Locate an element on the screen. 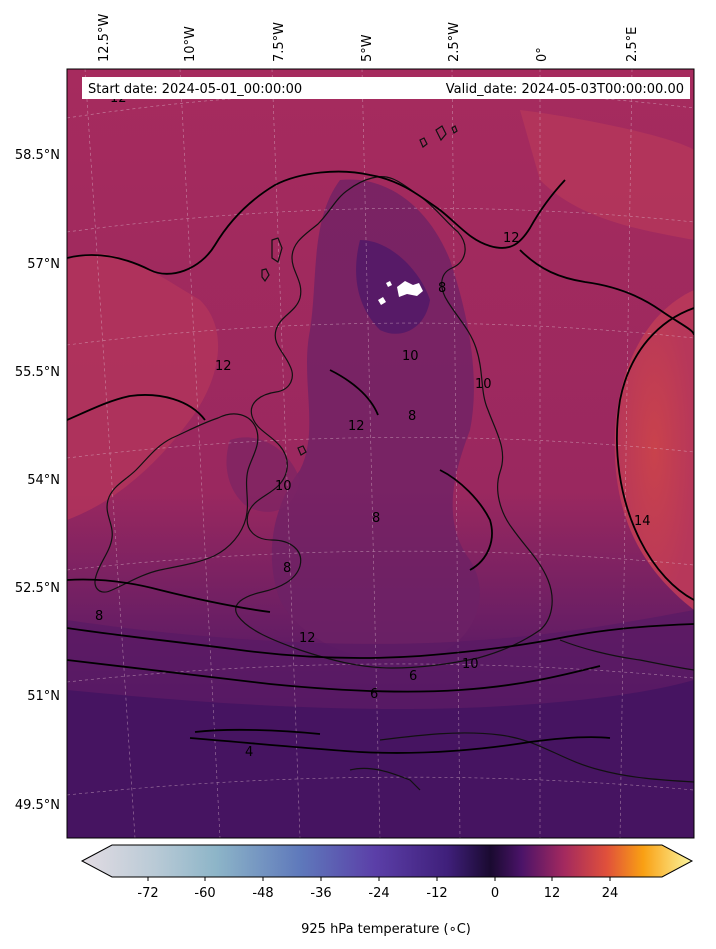 This screenshot has width=716, height=949. lat-label: 52.5°N is located at coordinates (37, 588).